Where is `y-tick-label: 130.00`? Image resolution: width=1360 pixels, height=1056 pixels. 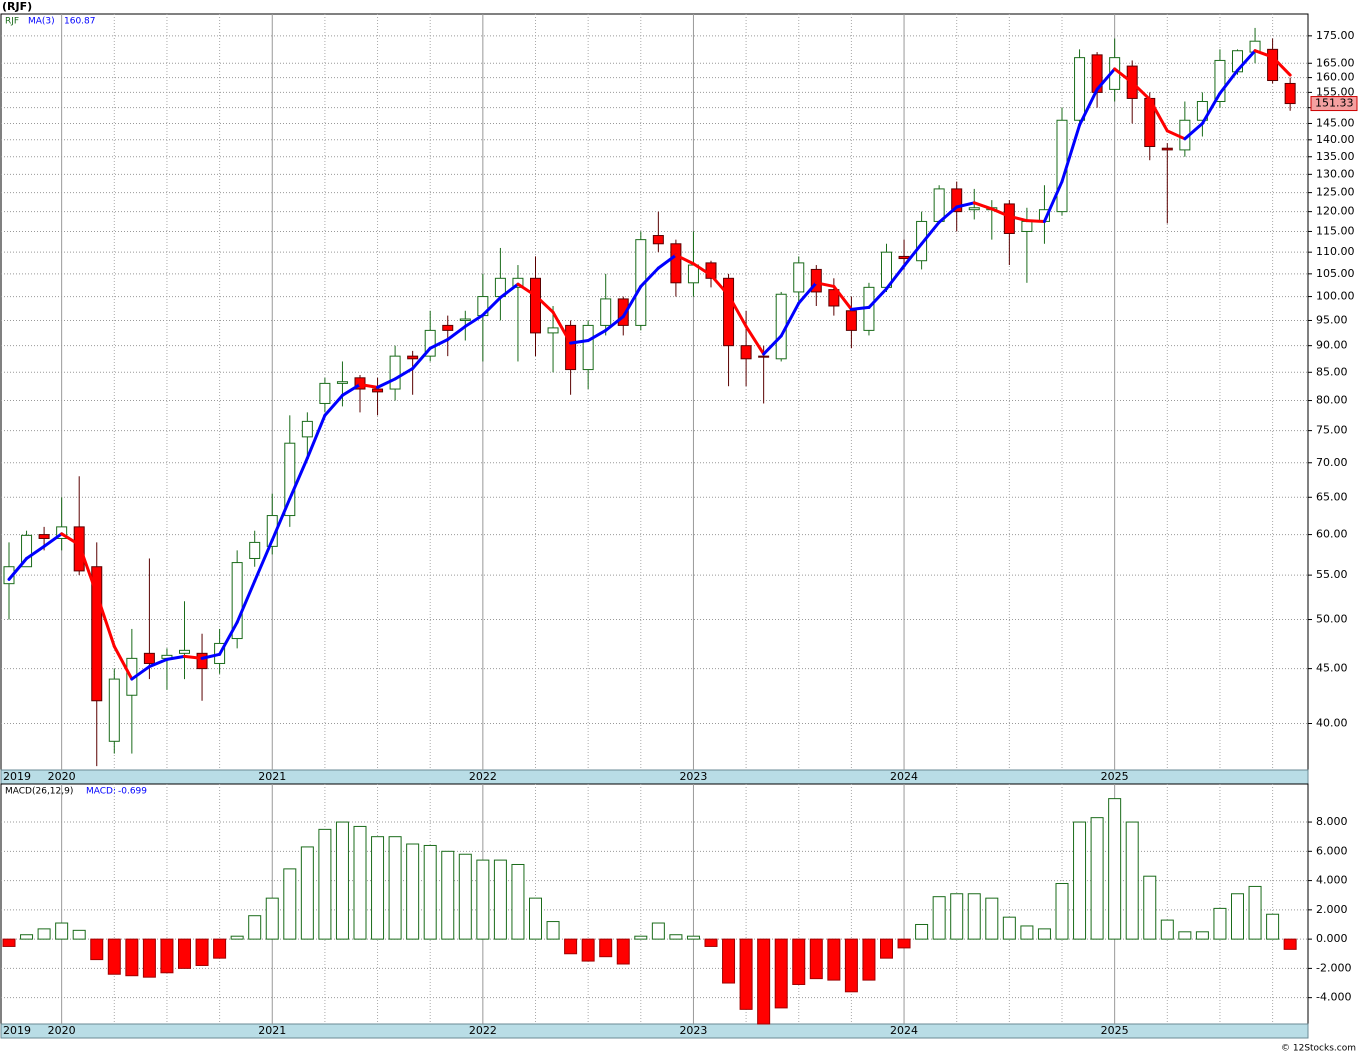
y-tick-label: 130.00 is located at coordinates (1335, 173).